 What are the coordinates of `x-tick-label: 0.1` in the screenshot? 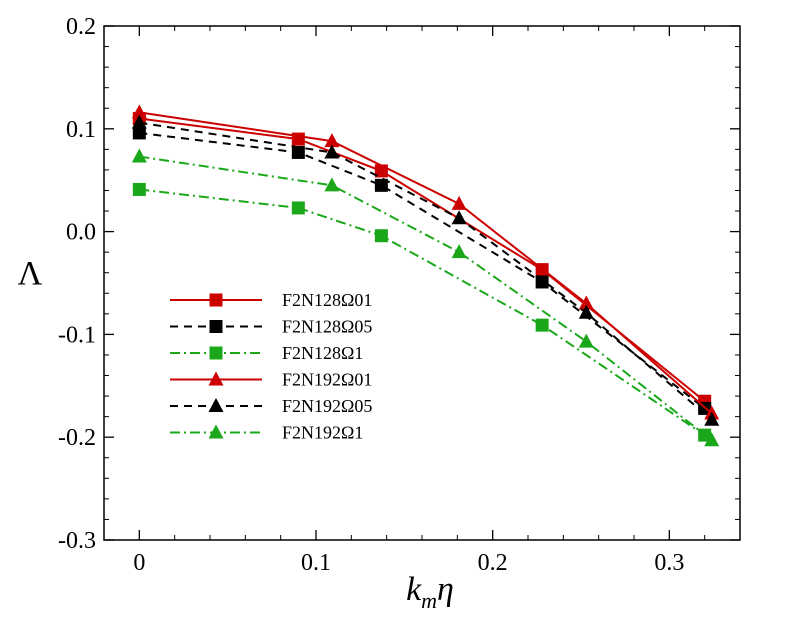 It's located at (316, 563).